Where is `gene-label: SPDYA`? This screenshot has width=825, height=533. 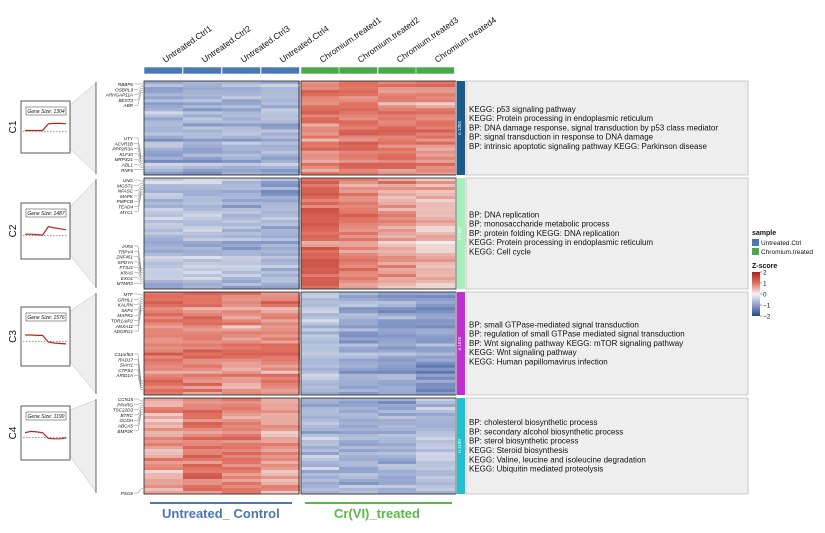
gene-label: SPDYA is located at coordinates (125, 262).